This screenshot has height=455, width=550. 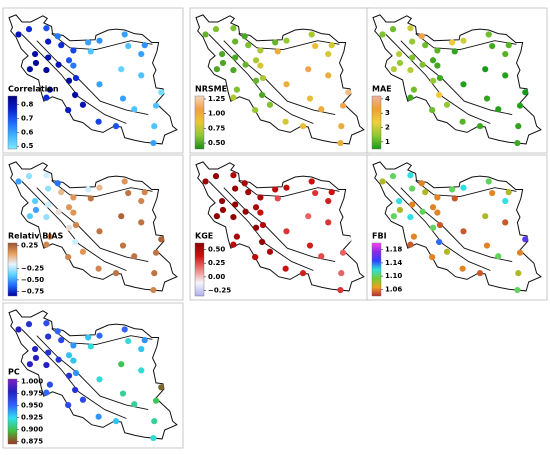 What do you see at coordinates (27, 104) in the screenshot?
I see `colorbar-tick-label: 0.8` at bounding box center [27, 104].